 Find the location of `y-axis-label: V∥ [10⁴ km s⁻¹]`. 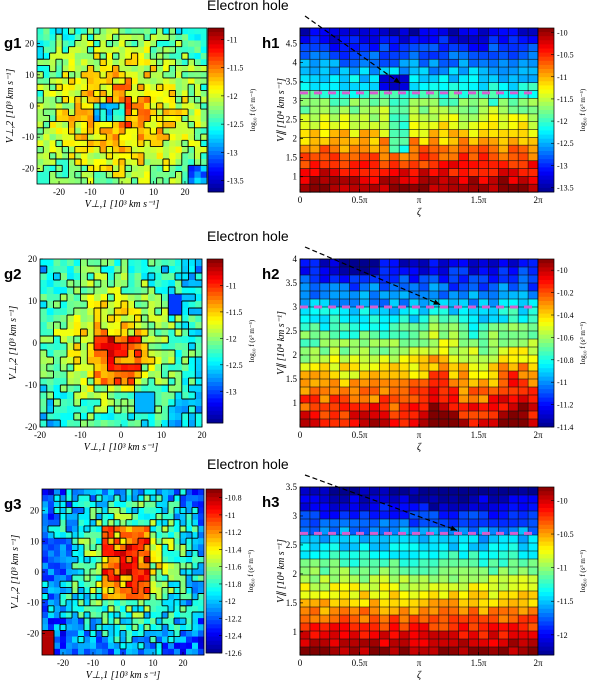

y-axis-label: V∥ [10⁴ km s⁻¹] is located at coordinates (281, 343).